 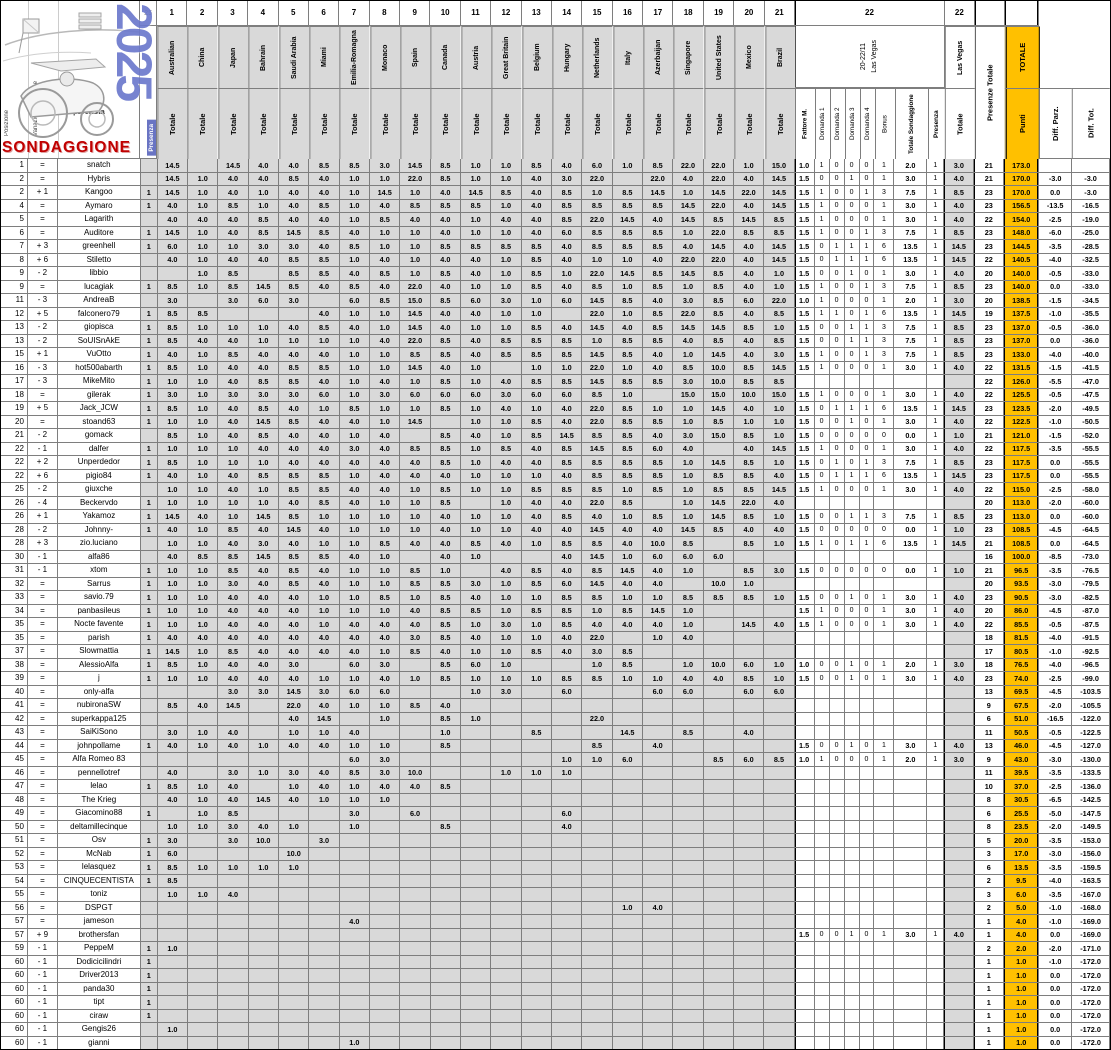 What do you see at coordinates (779, 166) in the screenshot?
I see `race-score: 15.0` at bounding box center [779, 166].